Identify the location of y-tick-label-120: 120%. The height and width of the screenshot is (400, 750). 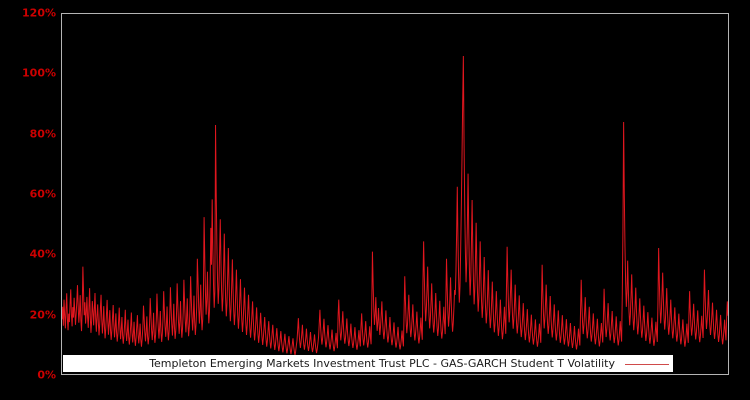
(39, 13).